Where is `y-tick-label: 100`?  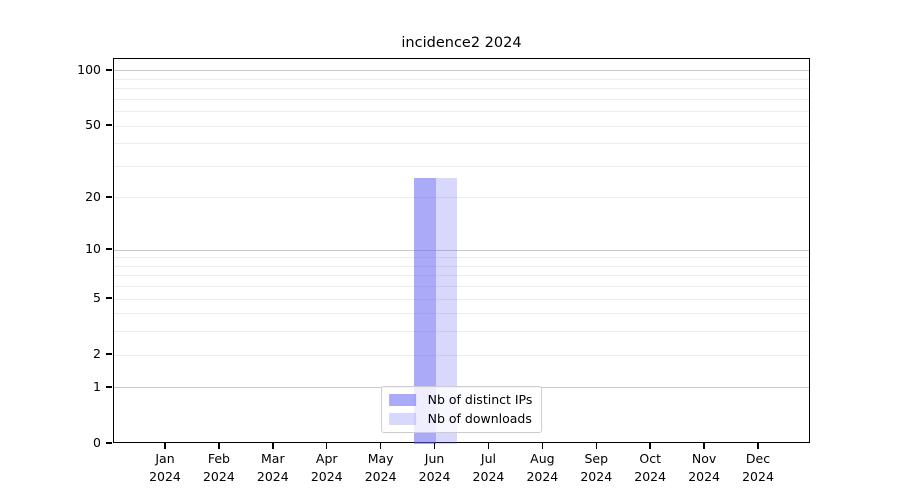 y-tick-label: 100 is located at coordinates (89, 69).